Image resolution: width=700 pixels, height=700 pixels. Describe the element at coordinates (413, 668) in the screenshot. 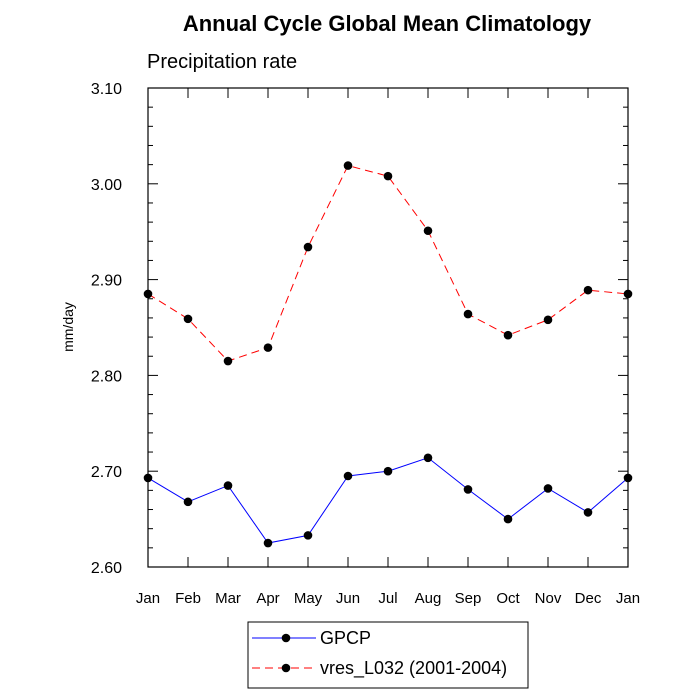

I see `legend-label: vres_L032 (2001-2004)` at that location.